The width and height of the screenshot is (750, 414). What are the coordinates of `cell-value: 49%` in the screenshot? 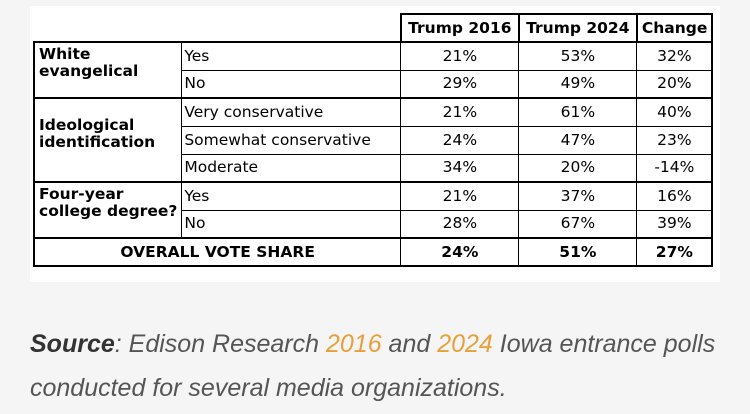 It's located at (578, 84).